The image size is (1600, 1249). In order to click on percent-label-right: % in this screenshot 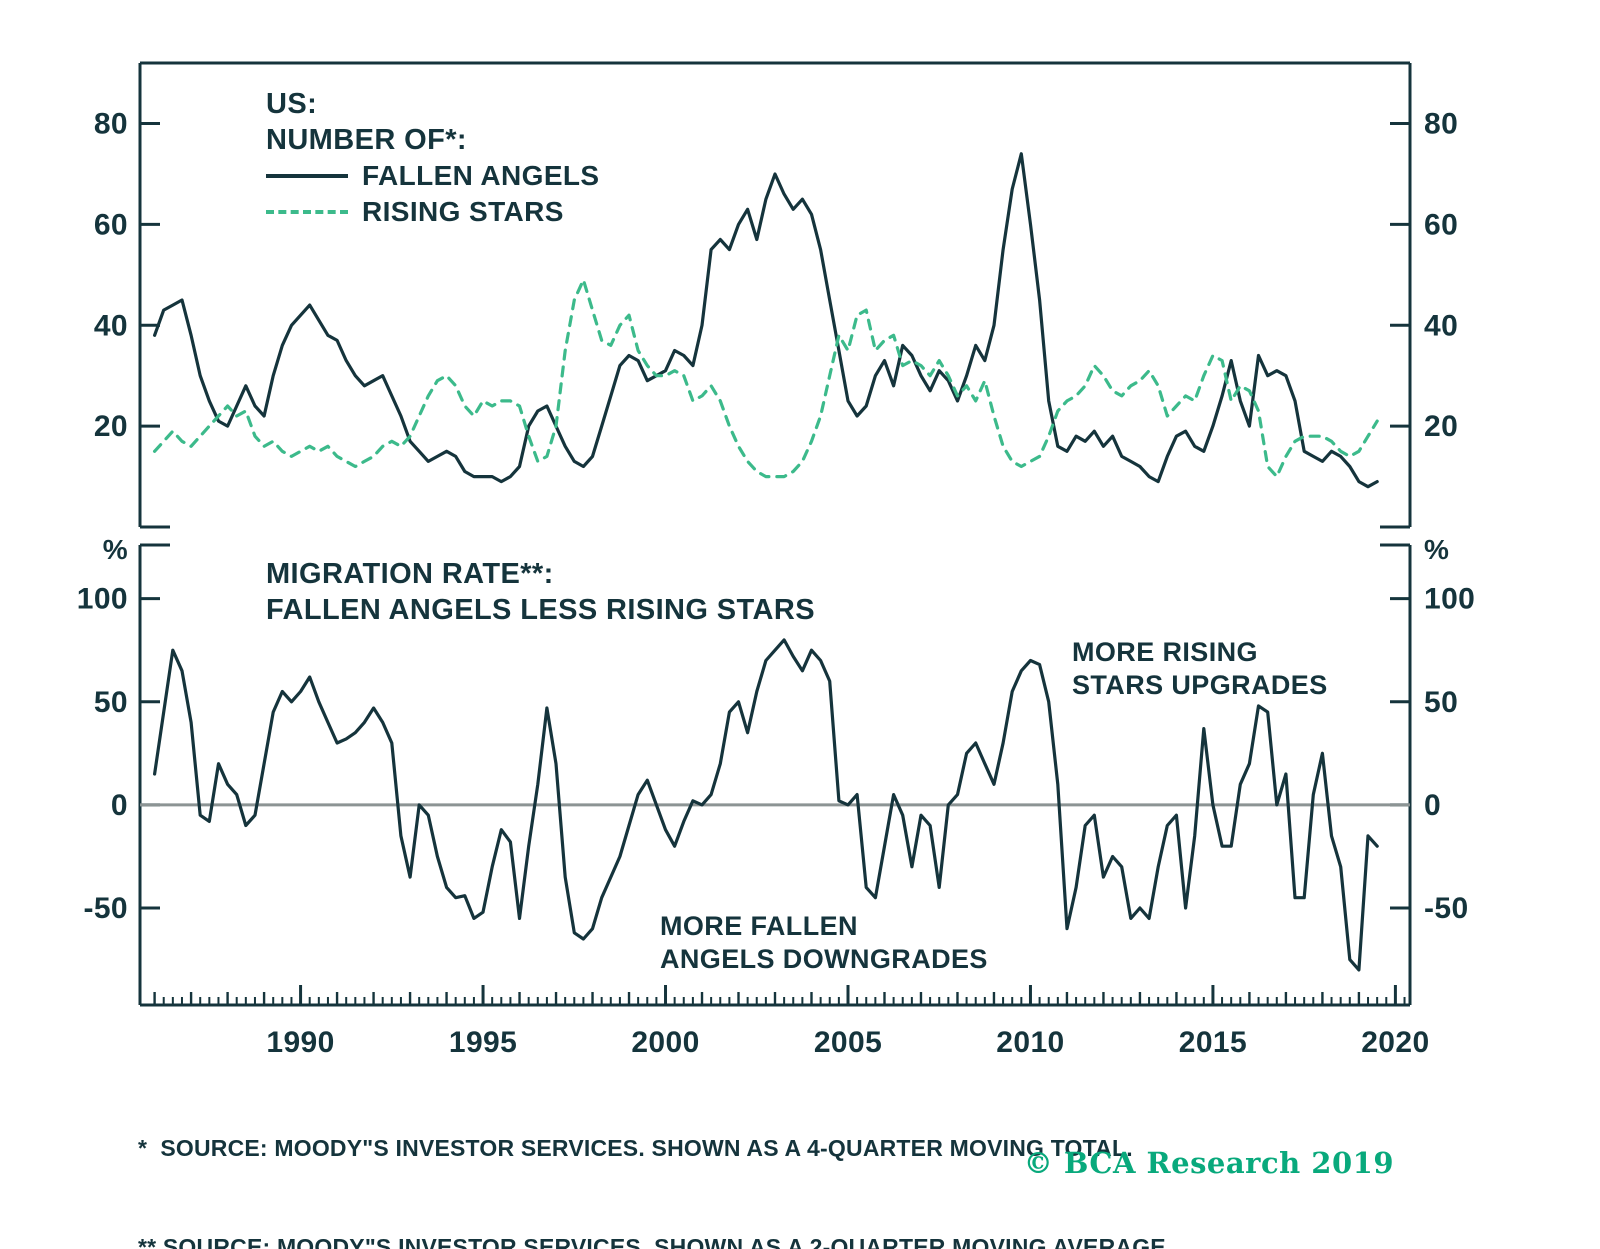, I will do `click(1436, 549)`.